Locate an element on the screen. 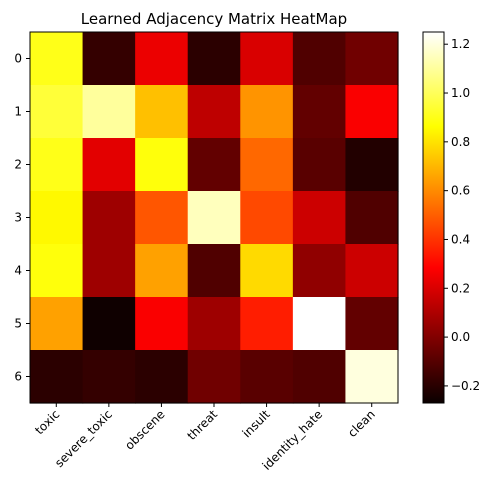 The height and width of the screenshot is (496, 494). colorbar is located at coordinates (433, 217).